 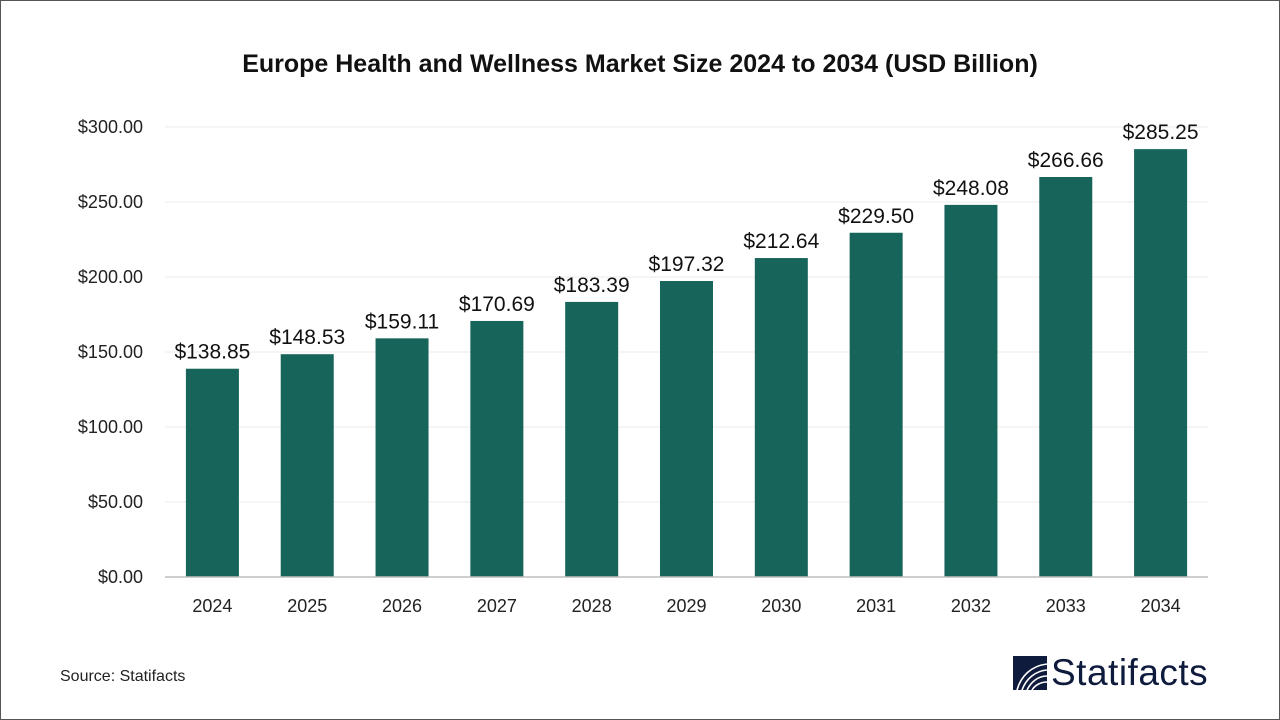 I want to click on x-tick-label: 2034, so click(x=1161, y=606).